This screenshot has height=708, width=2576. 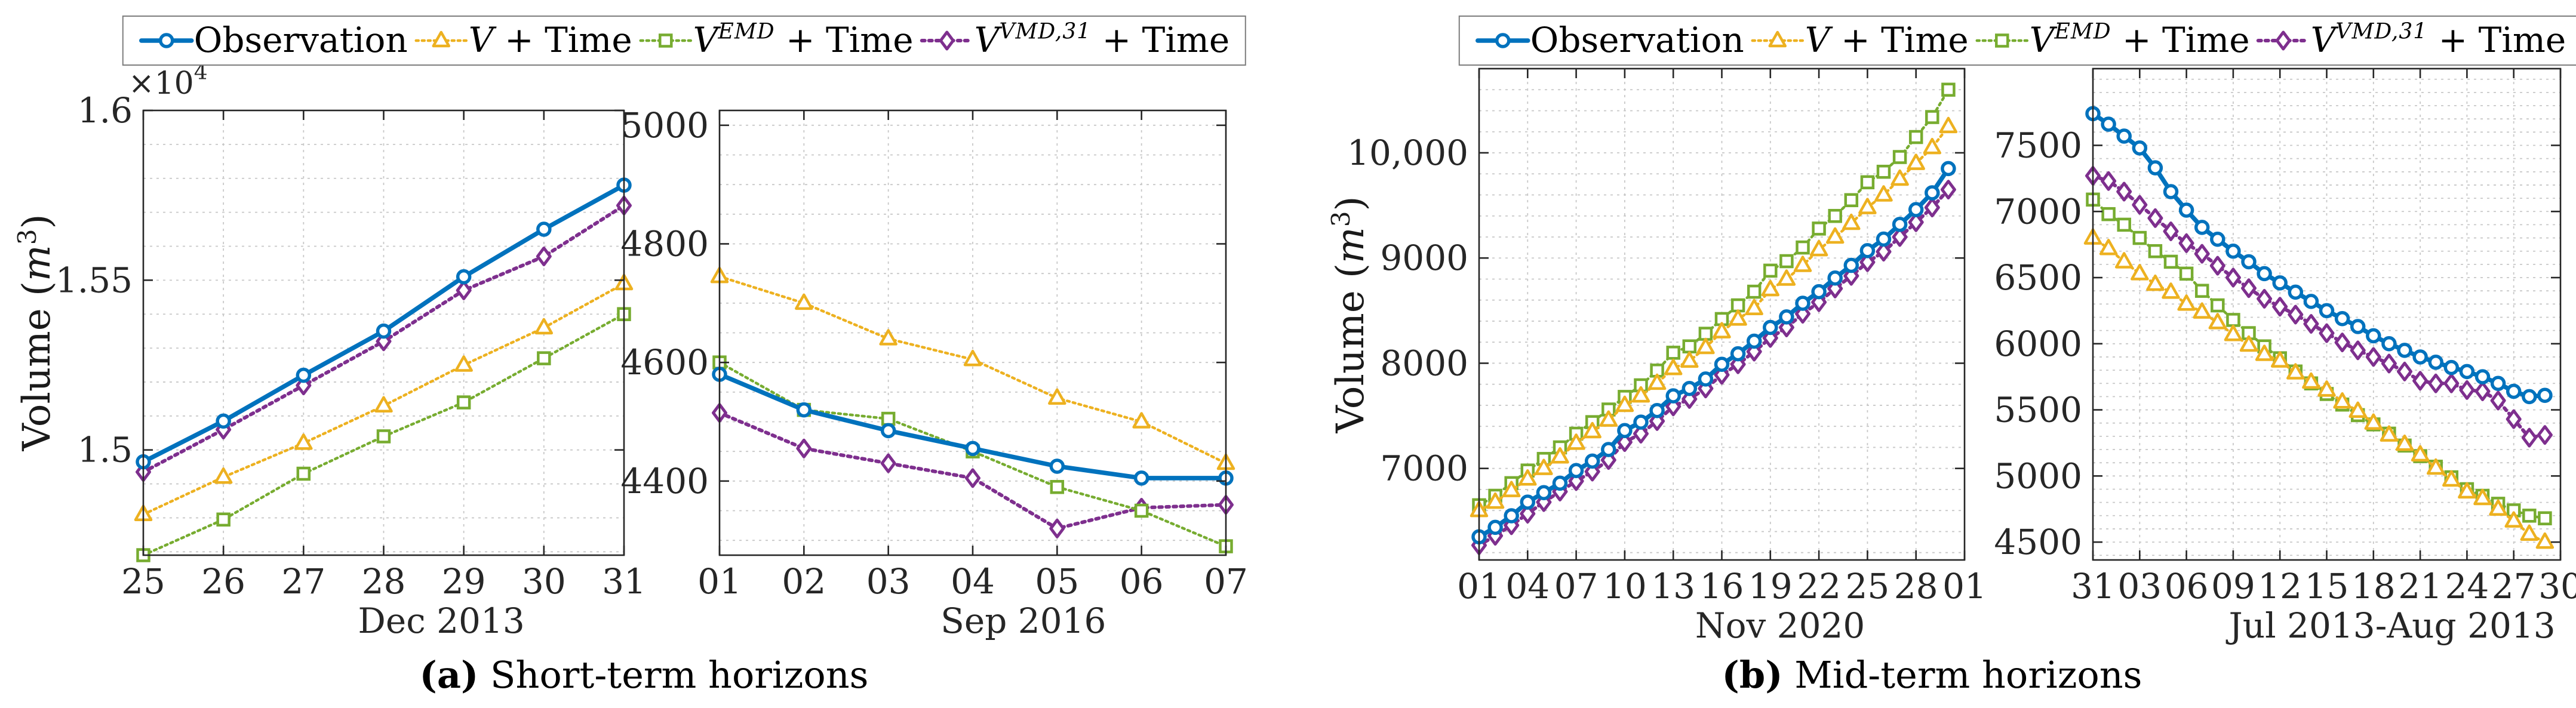 I want to click on svg-text: 15, so click(x=2327, y=586).